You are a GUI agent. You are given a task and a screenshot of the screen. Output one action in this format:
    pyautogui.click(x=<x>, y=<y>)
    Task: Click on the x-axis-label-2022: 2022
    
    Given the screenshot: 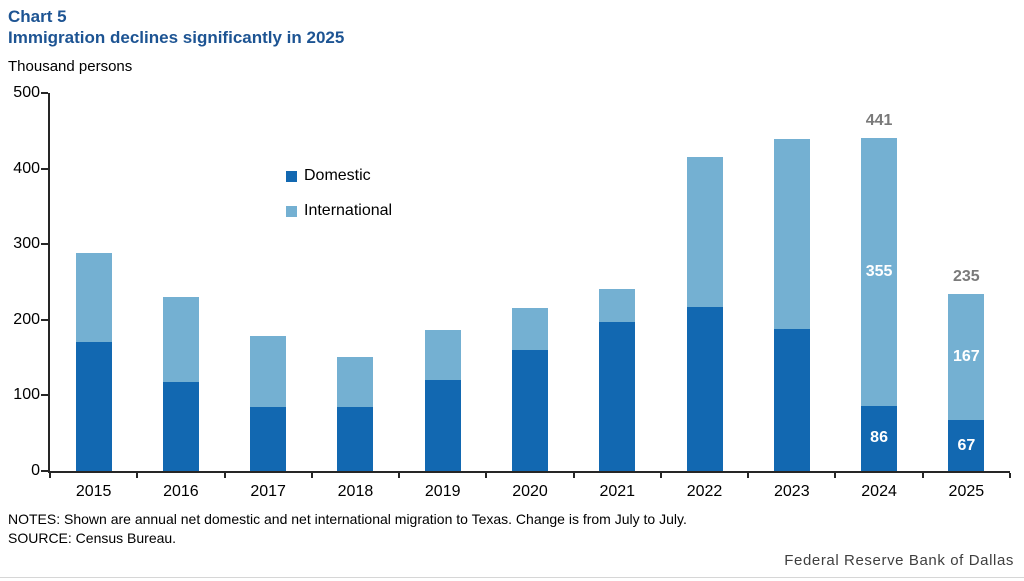 What is the action you would take?
    pyautogui.click(x=704, y=491)
    